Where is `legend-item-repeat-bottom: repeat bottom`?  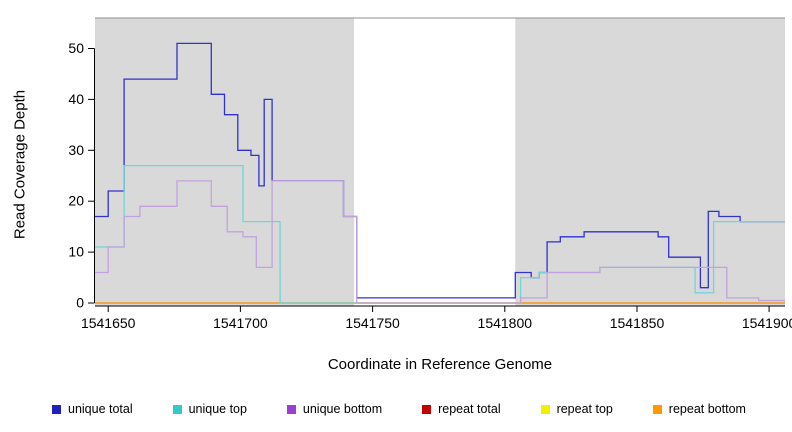
legend-item-repeat-bottom: repeat bottom is located at coordinates (699, 409).